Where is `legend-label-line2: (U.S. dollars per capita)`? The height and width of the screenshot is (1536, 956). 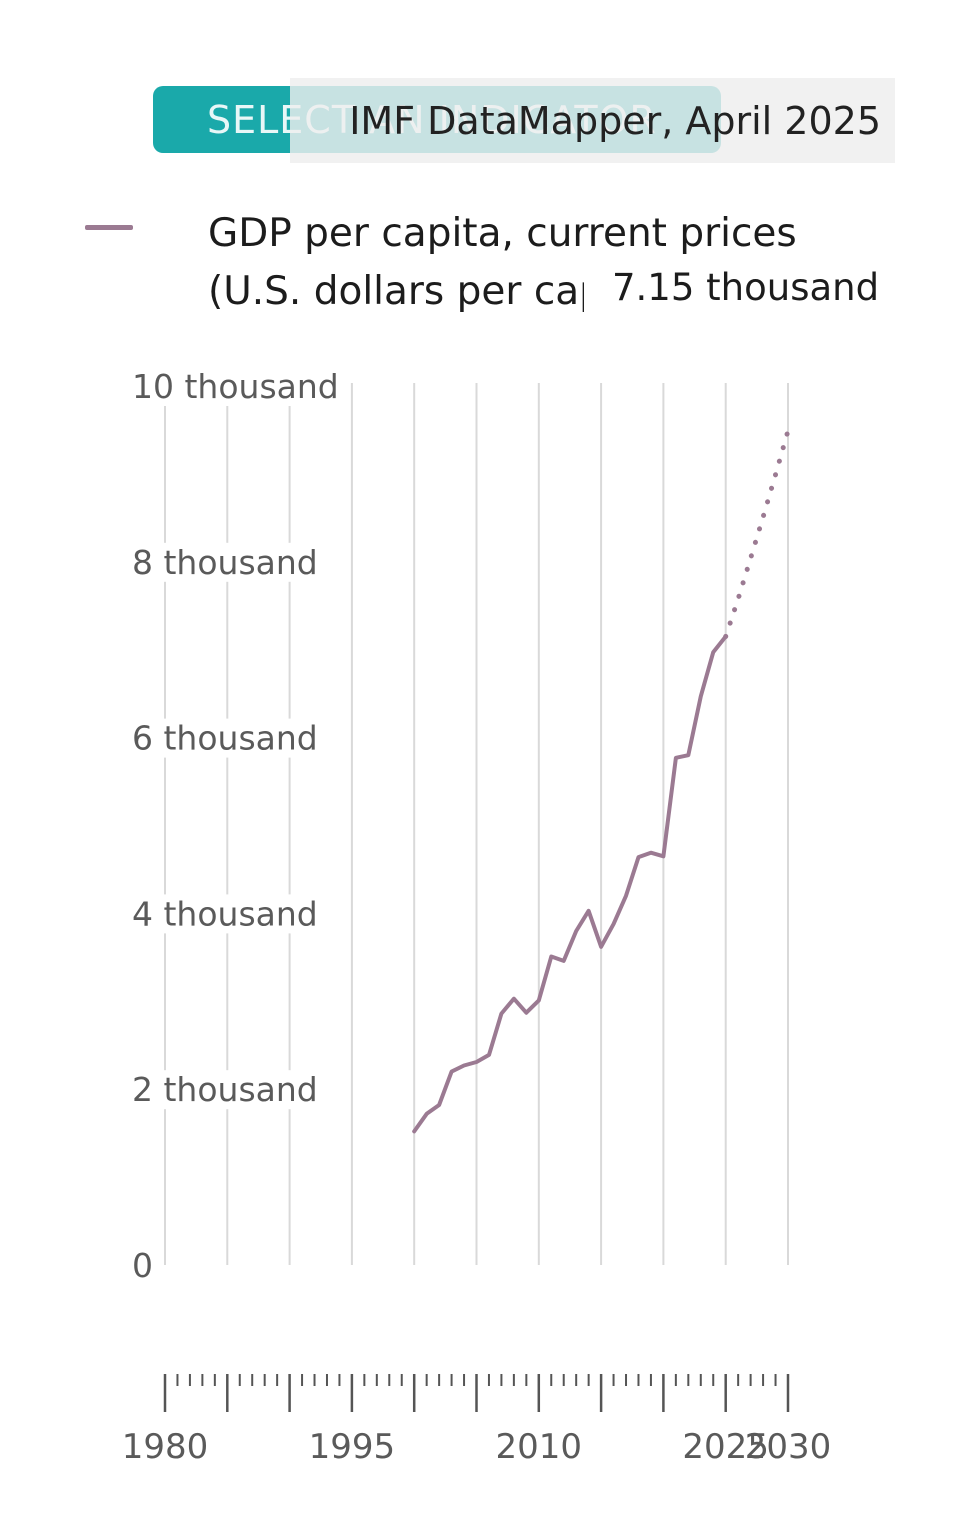 legend-label-line2: (U.S. dollars per capita) is located at coordinates (396, 291).